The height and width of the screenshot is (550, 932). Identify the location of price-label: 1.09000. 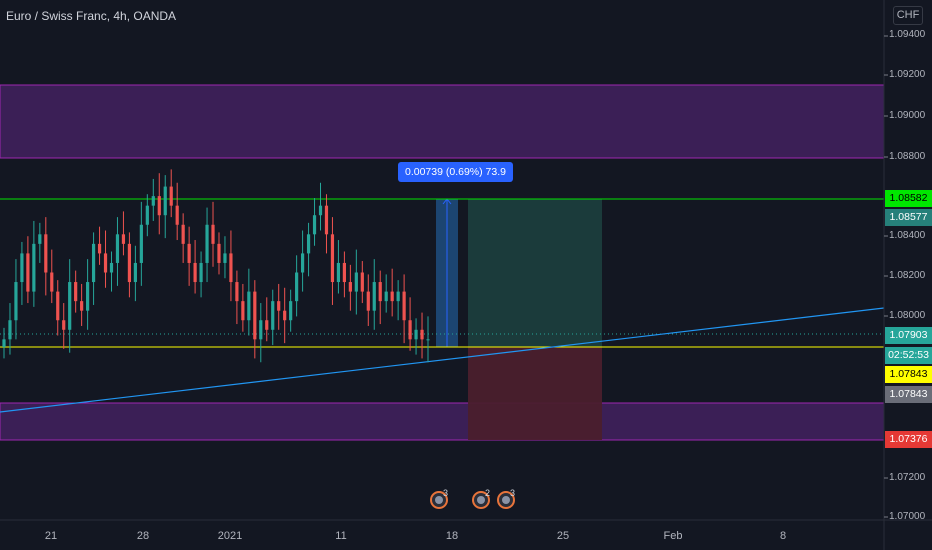
(907, 115).